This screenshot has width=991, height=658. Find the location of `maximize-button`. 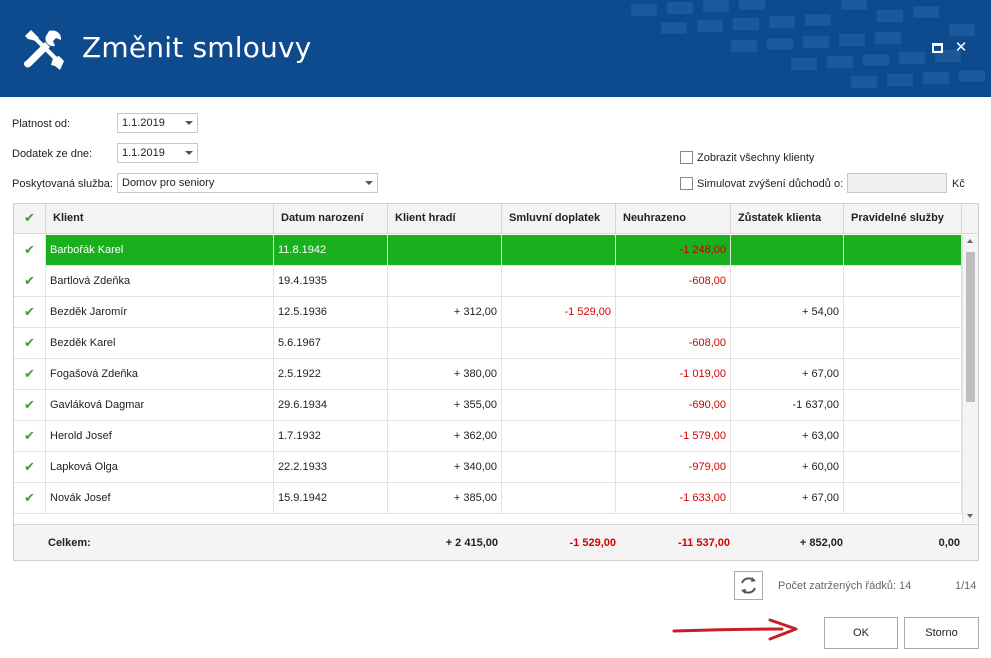

maximize-button is located at coordinates (937, 48).